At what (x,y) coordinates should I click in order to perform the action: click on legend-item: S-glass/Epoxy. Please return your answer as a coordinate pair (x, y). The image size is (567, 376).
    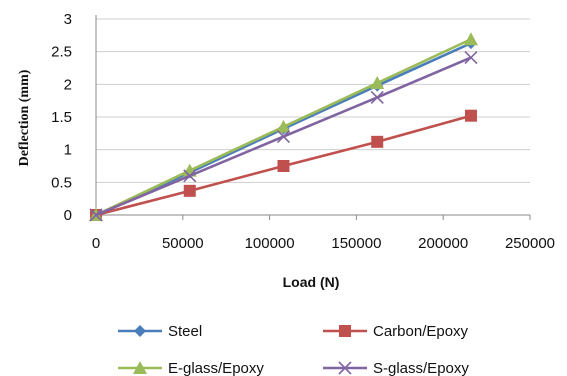
    Looking at the image, I should click on (396, 368).